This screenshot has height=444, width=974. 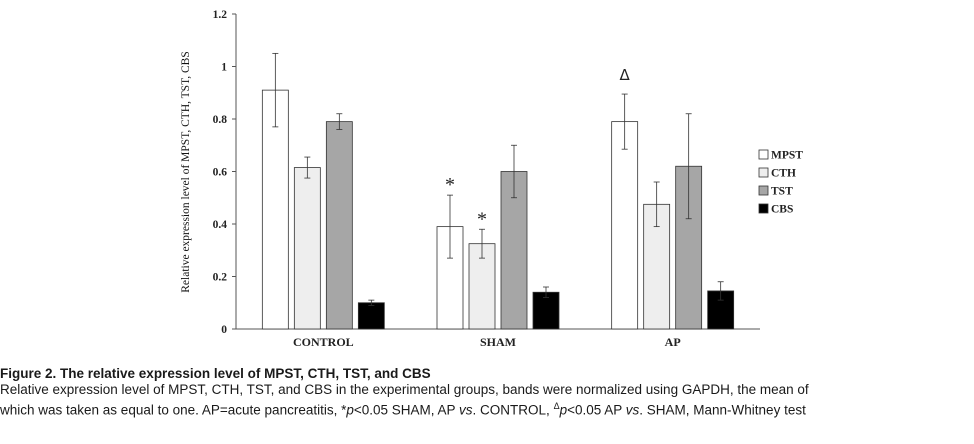 What do you see at coordinates (220, 173) in the screenshot?
I see `y-tick-label: 0.6` at bounding box center [220, 173].